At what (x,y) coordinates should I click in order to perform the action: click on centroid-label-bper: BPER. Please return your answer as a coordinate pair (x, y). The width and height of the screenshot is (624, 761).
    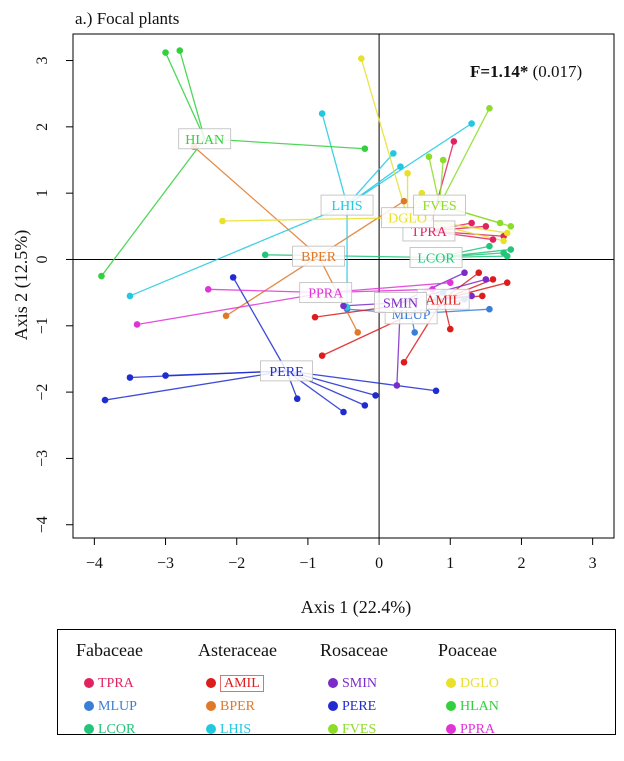
    Looking at the image, I should click on (319, 257).